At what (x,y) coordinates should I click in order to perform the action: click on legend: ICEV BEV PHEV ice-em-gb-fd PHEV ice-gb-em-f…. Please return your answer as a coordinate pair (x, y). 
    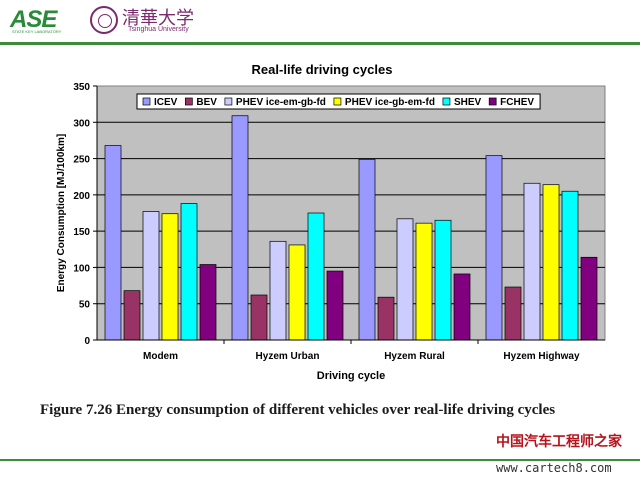
    Looking at the image, I should click on (338, 101).